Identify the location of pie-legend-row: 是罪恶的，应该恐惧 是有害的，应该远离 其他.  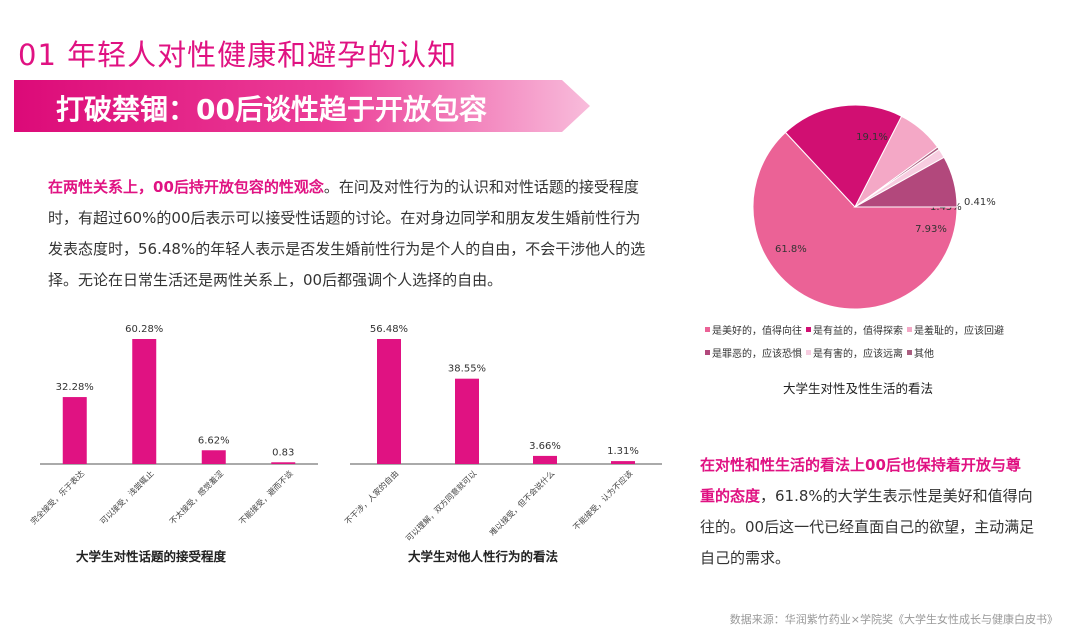
(865, 352).